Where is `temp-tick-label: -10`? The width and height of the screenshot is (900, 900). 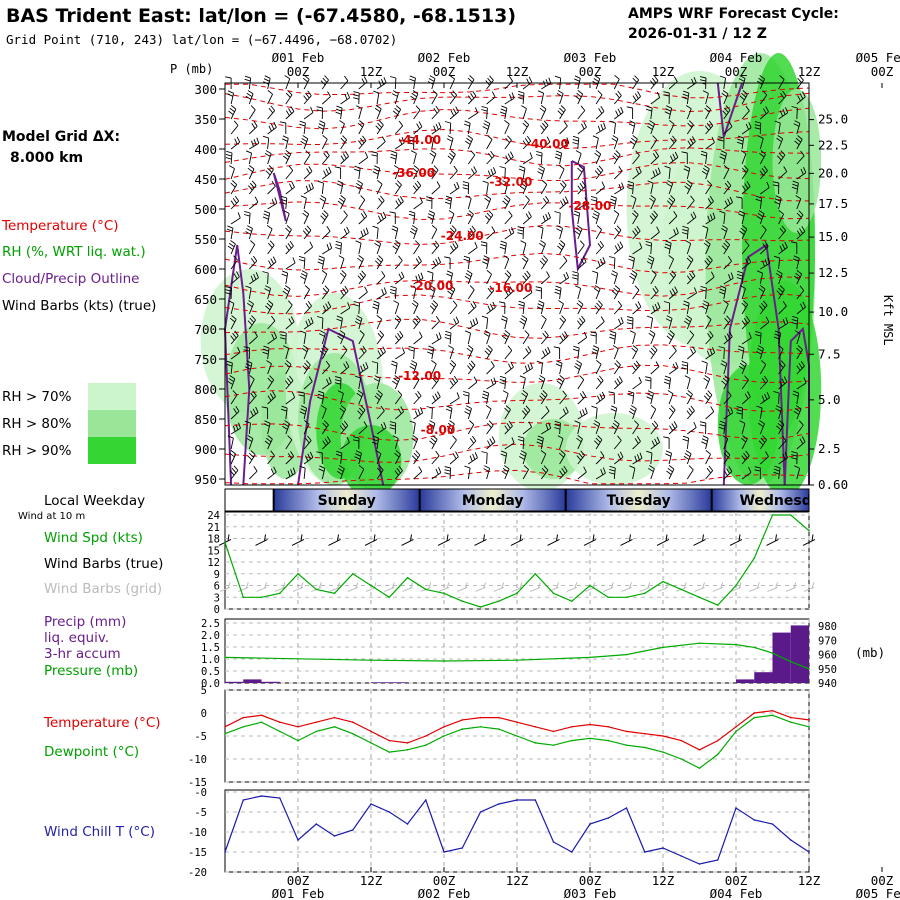 temp-tick-label: -10 is located at coordinates (197, 760).